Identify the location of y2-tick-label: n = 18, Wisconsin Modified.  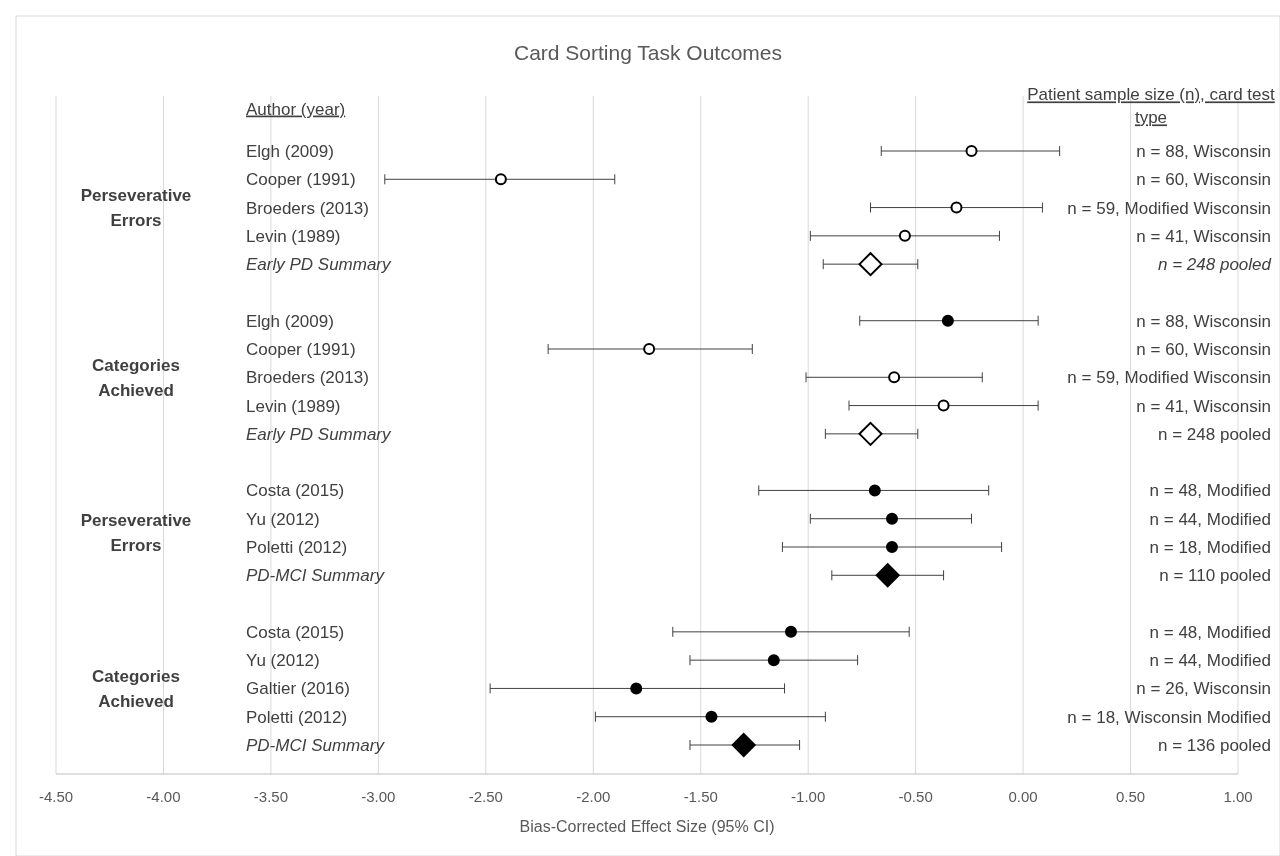
(1169, 717).